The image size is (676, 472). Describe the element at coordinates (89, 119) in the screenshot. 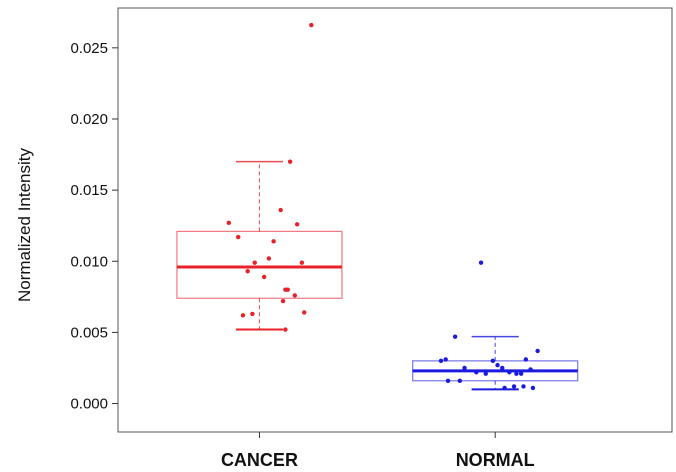

I see `y-tick-label: 0.020` at that location.